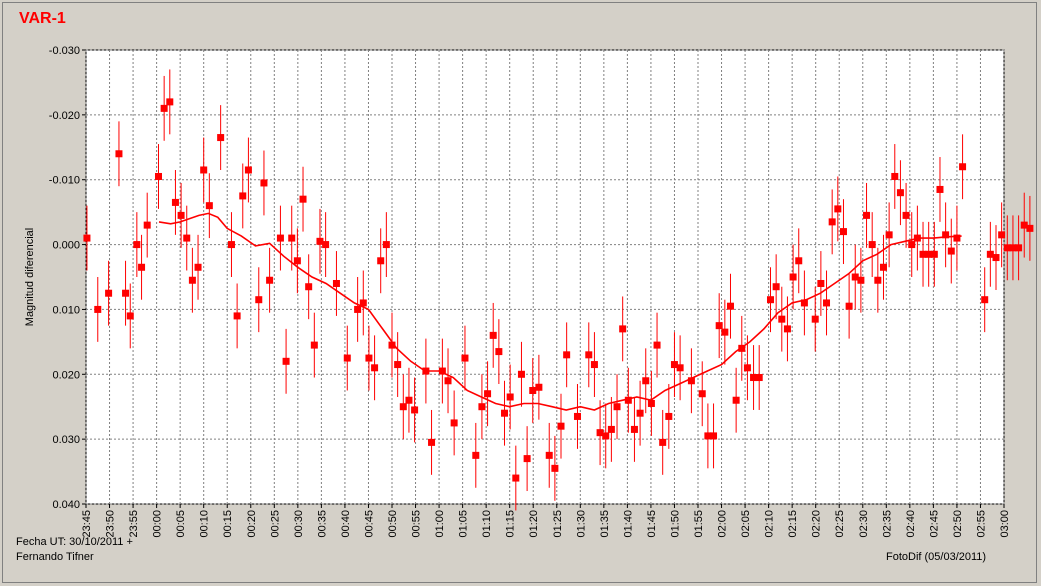 The width and height of the screenshot is (1041, 586). Describe the element at coordinates (793, 524) in the screenshot. I see `x-tick-label: 02:15` at that location.